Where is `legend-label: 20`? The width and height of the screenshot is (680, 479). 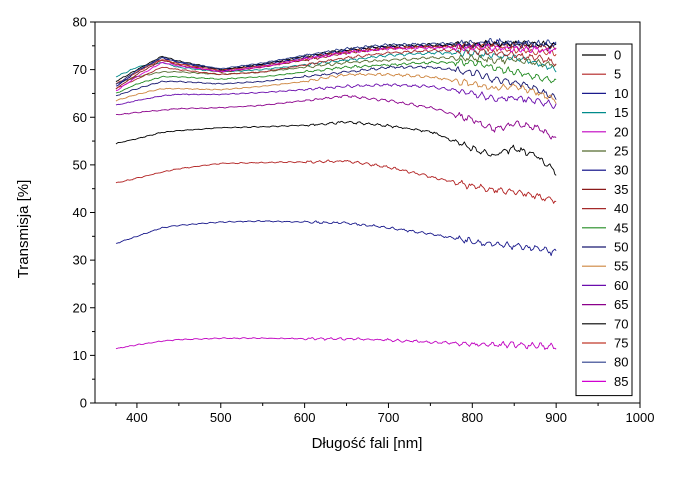 legend-label: 20 is located at coordinates (621, 131).